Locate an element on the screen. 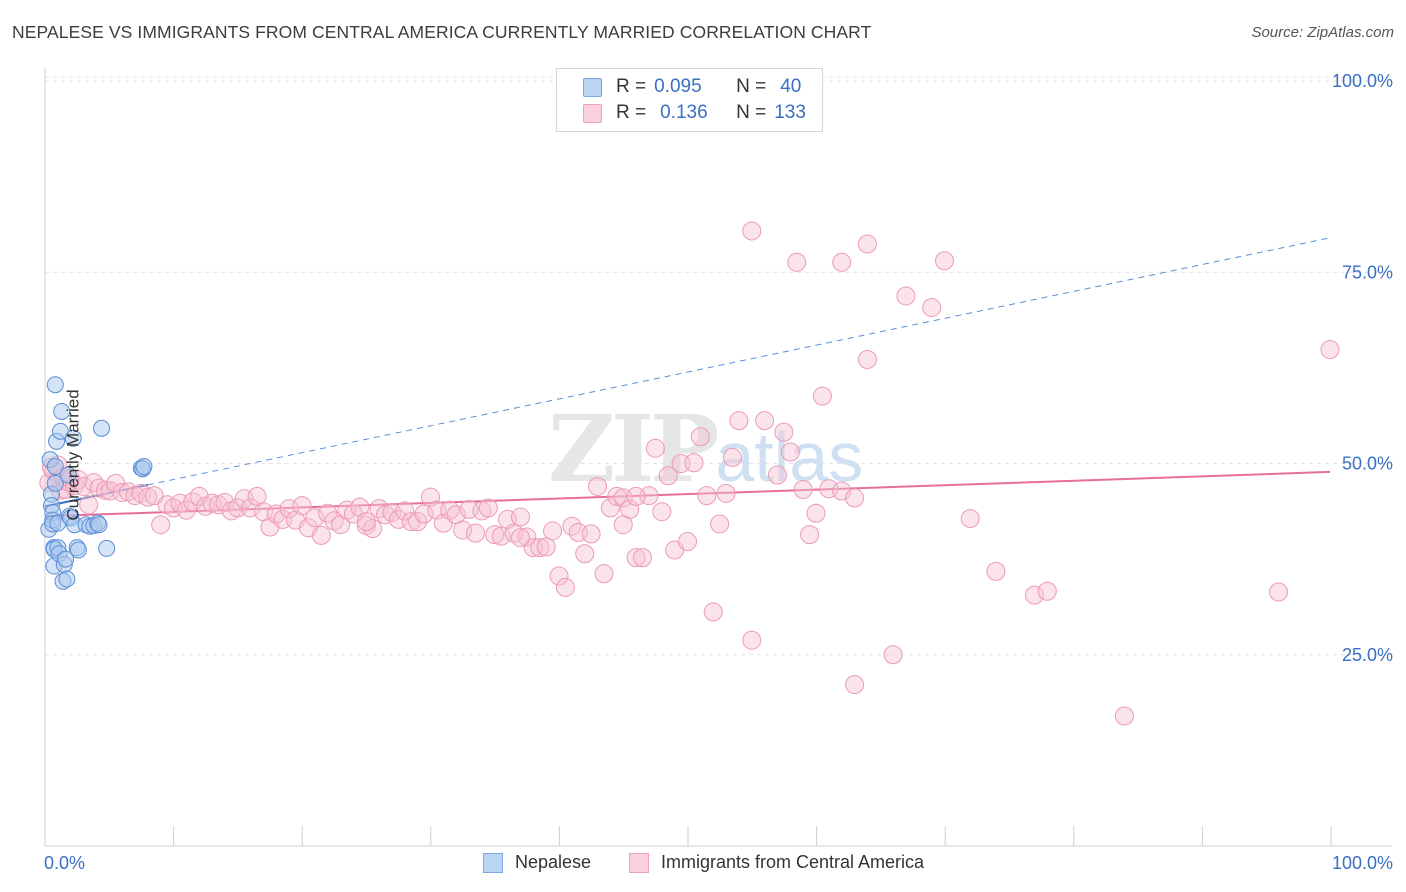  x-tick-label: 0.0% is located at coordinates (64, 863).